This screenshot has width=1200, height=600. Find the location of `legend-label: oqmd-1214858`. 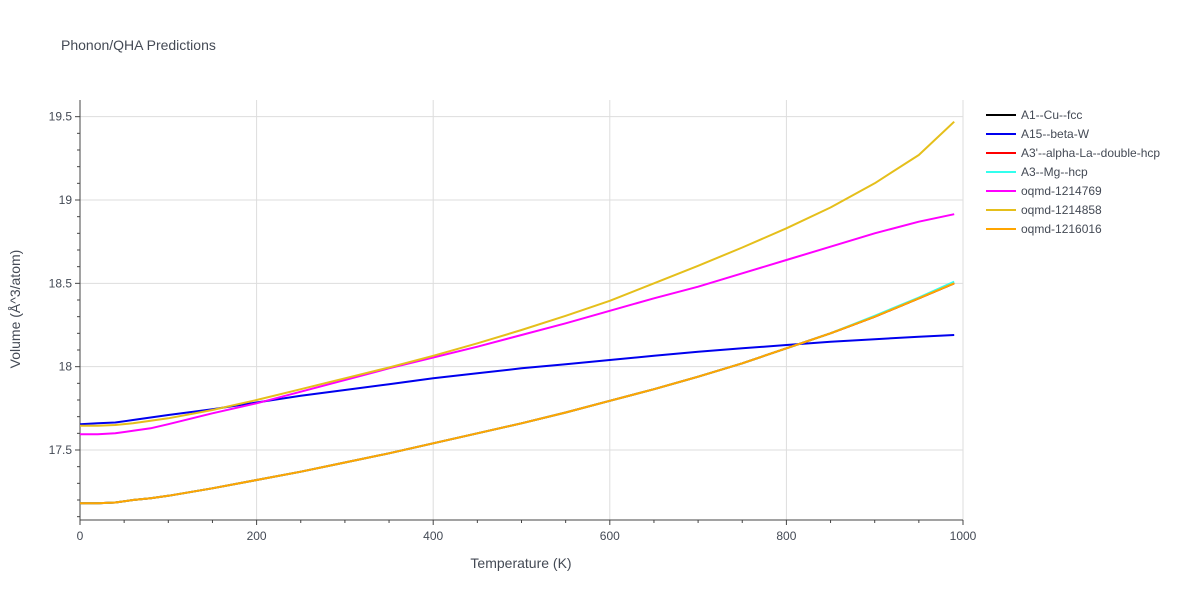

legend-label: oqmd-1214858 is located at coordinates (1061, 210).